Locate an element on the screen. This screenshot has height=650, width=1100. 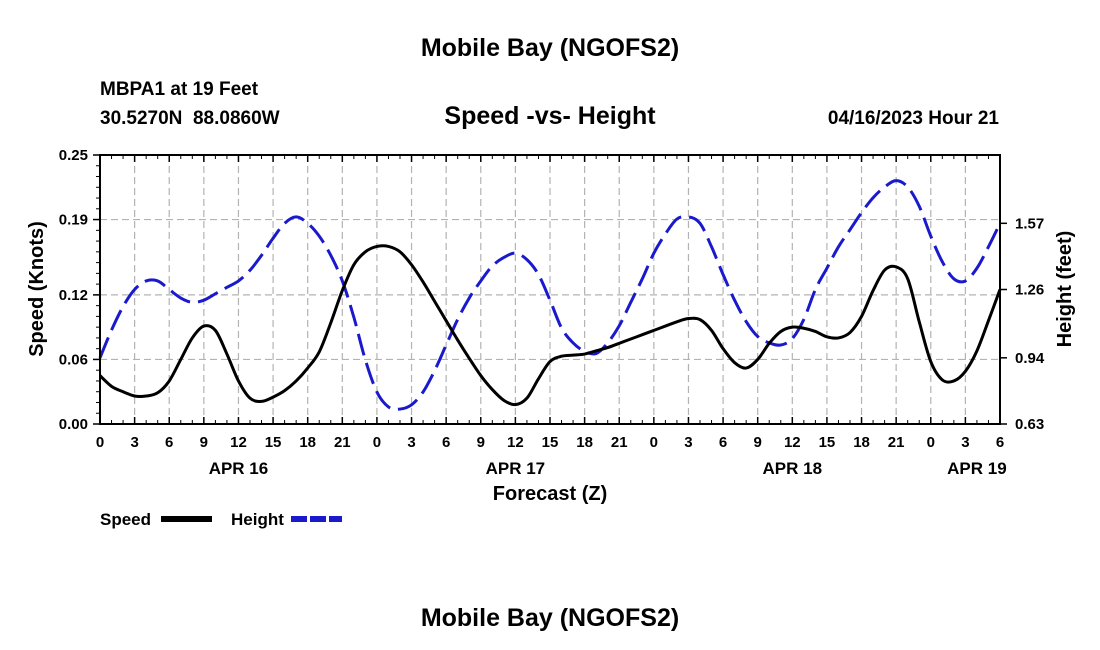
y-left-tick-label: 0.12 is located at coordinates (73, 295).